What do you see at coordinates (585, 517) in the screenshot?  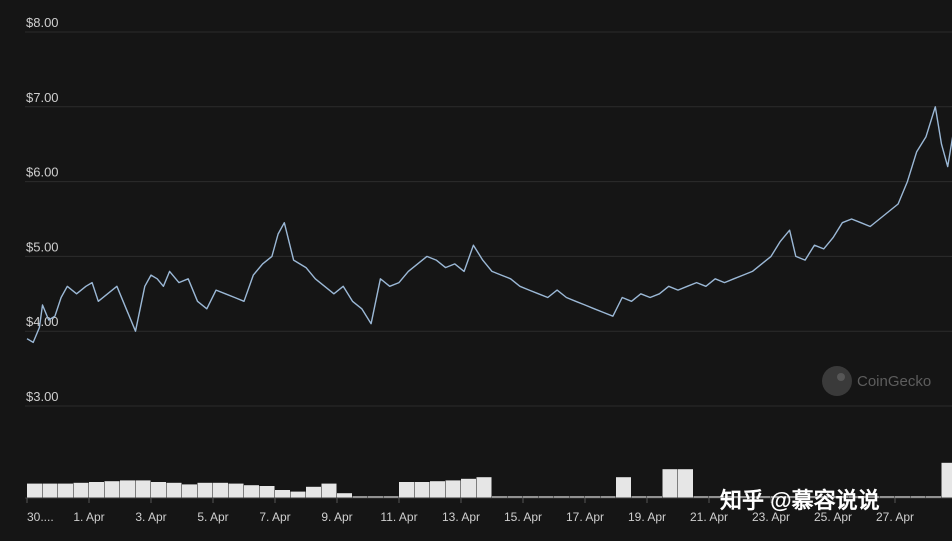 I see `x-tick-label: 17. Apr` at bounding box center [585, 517].